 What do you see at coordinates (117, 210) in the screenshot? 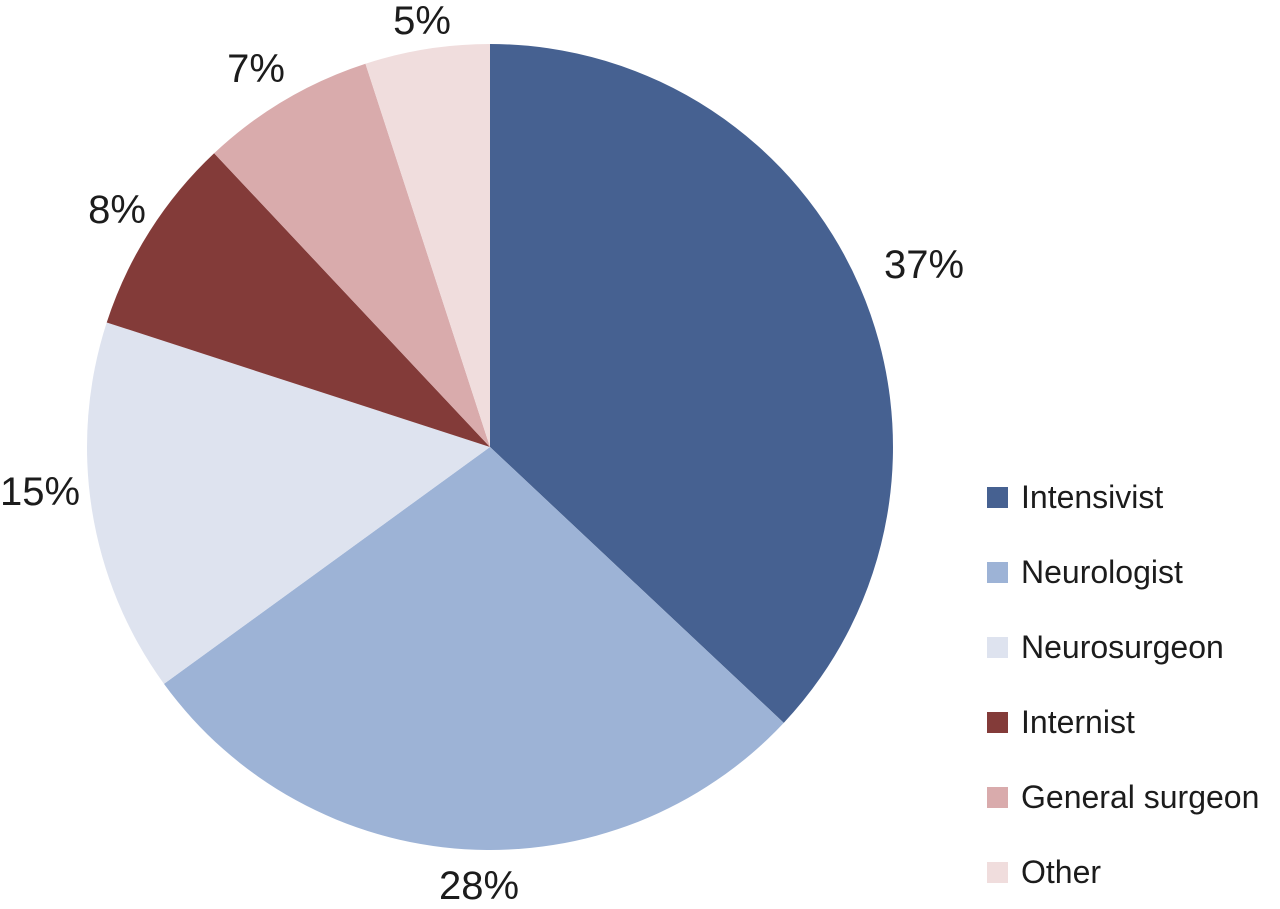
I see `slice-label-internist: 8%` at bounding box center [117, 210].